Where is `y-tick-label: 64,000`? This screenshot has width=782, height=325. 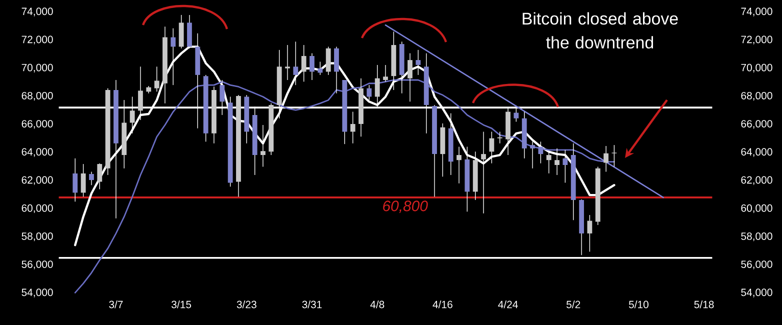 y-tick-label: 64,000 is located at coordinates (37, 152).